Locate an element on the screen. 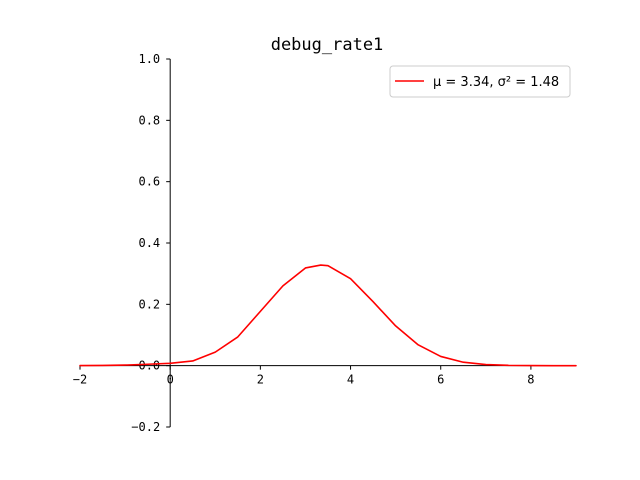 This screenshot has width=640, height=480. y-tick-label: 0.0 is located at coordinates (149, 366).